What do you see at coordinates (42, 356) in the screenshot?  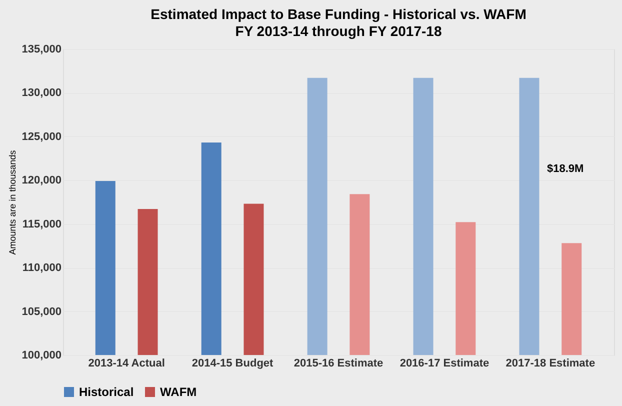 I see `y-tick-label: 100,000` at bounding box center [42, 356].